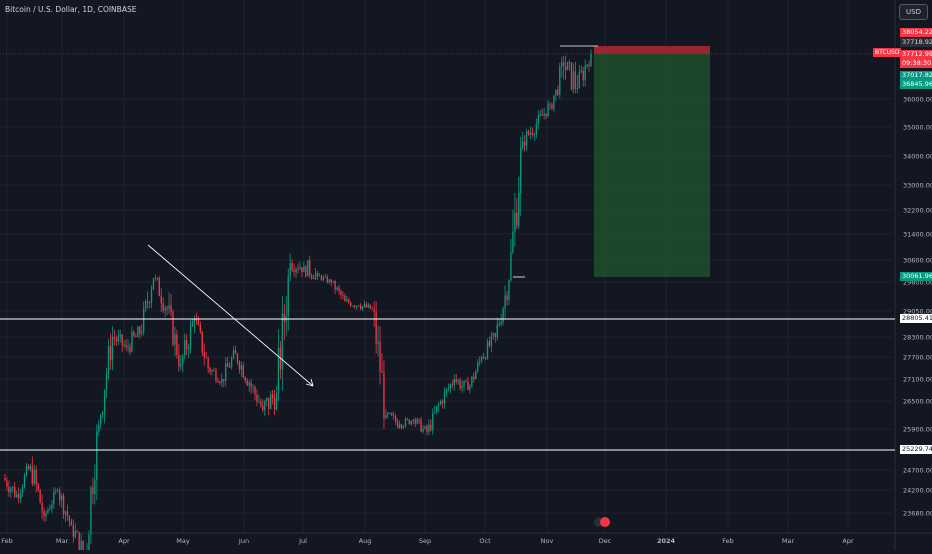  Describe the element at coordinates (728, 541) in the screenshot. I see `x-tick-label: Feb` at that location.